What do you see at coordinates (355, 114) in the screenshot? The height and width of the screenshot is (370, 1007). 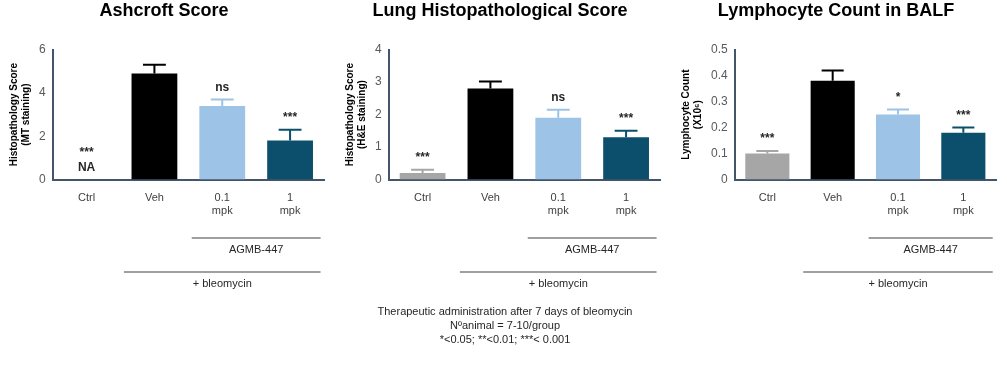 I see `y-axis-title: Histopathology Score (H&E staining)` at bounding box center [355, 114].